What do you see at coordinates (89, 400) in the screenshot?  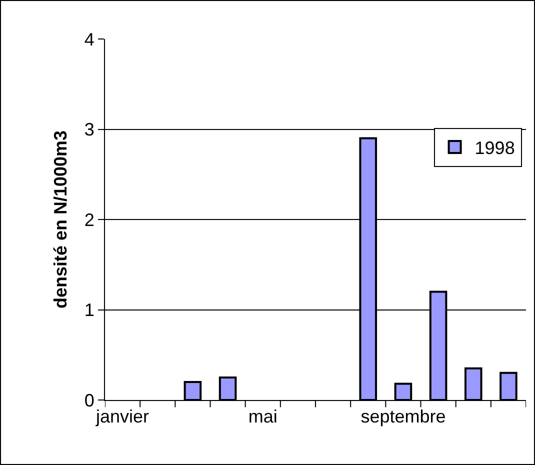 I see `y-tick-label: 0` at bounding box center [89, 400].